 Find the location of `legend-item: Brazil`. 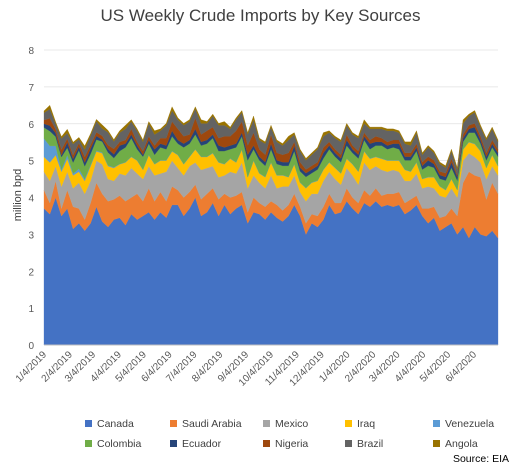

legend-item: Brazil is located at coordinates (364, 444).